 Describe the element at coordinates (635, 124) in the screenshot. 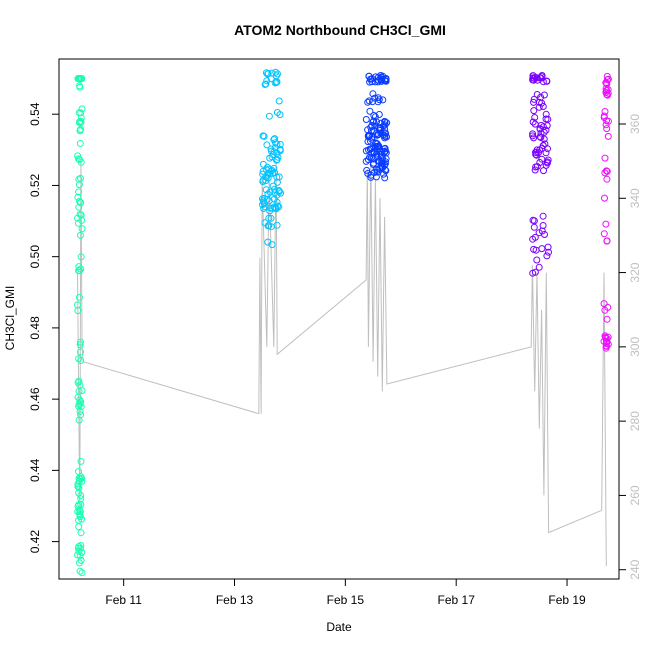

I see `y2-tick-label: 360` at that location.